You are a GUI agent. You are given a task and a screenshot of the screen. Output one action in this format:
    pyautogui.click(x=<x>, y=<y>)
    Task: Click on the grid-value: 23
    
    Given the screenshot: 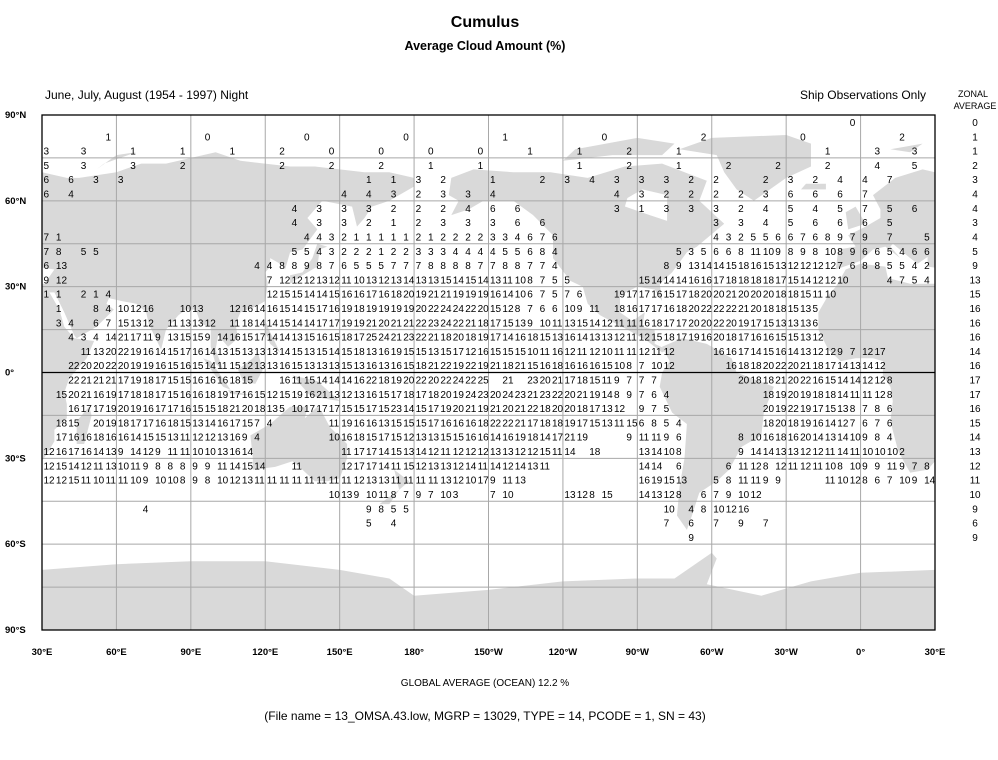 What is the action you would take?
    pyautogui.click(x=521, y=395)
    